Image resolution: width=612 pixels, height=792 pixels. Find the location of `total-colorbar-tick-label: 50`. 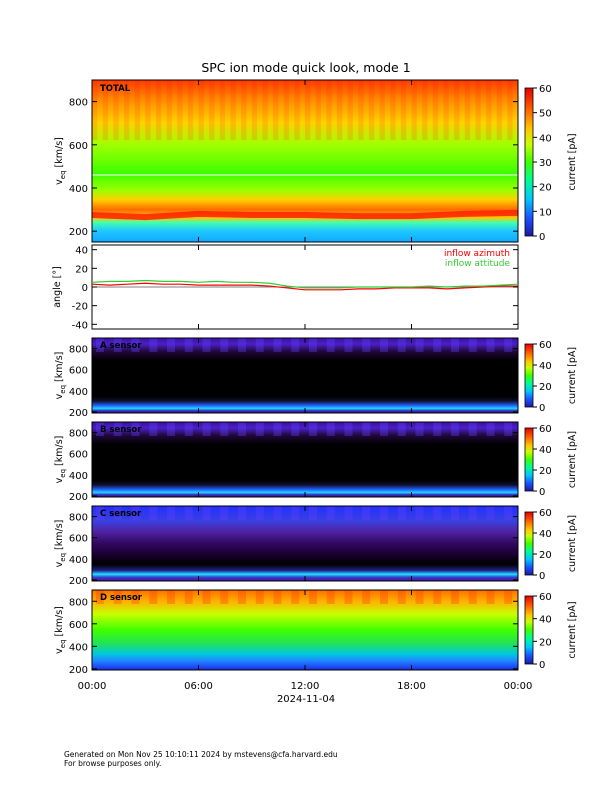

total-colorbar-tick-label: 50 is located at coordinates (545, 114).